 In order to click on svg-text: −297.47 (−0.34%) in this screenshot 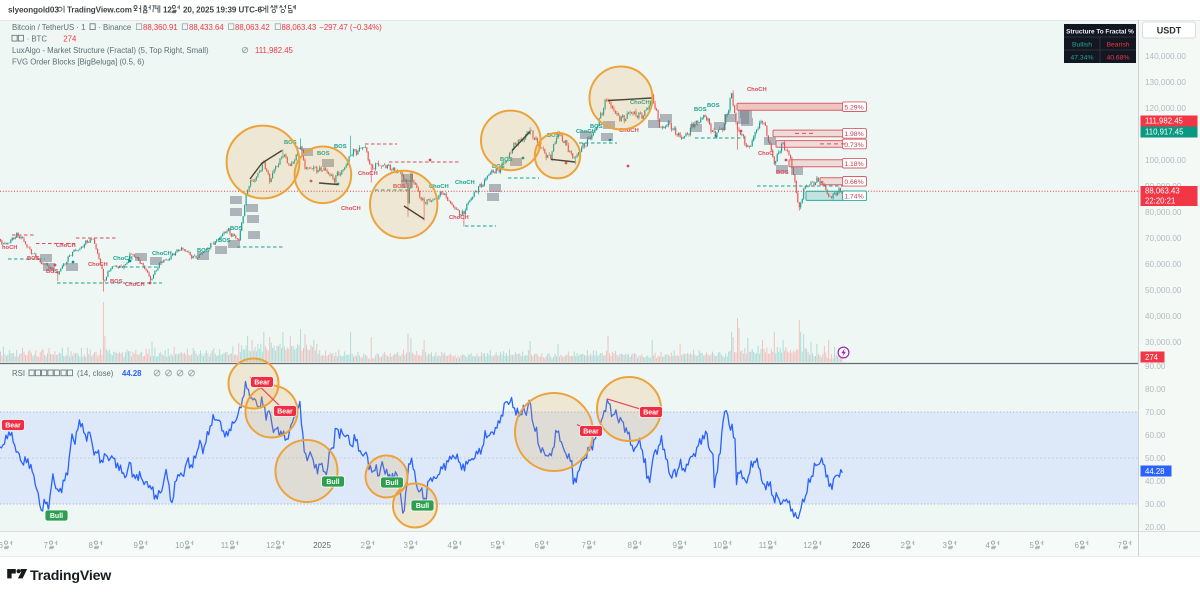, I will do `click(350, 27)`.